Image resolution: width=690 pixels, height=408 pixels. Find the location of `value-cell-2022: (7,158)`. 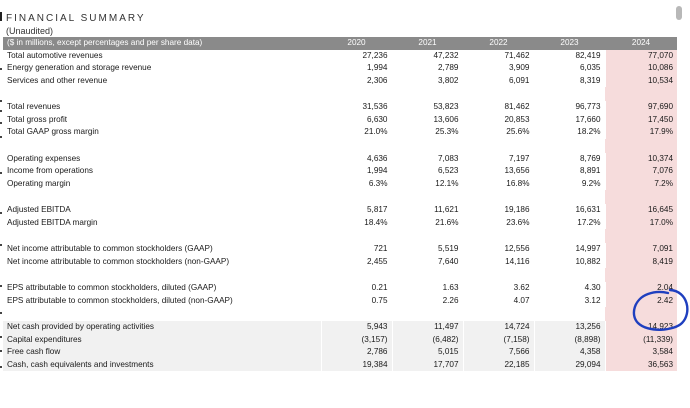

value-cell-2022: (7,158) is located at coordinates (498, 339).